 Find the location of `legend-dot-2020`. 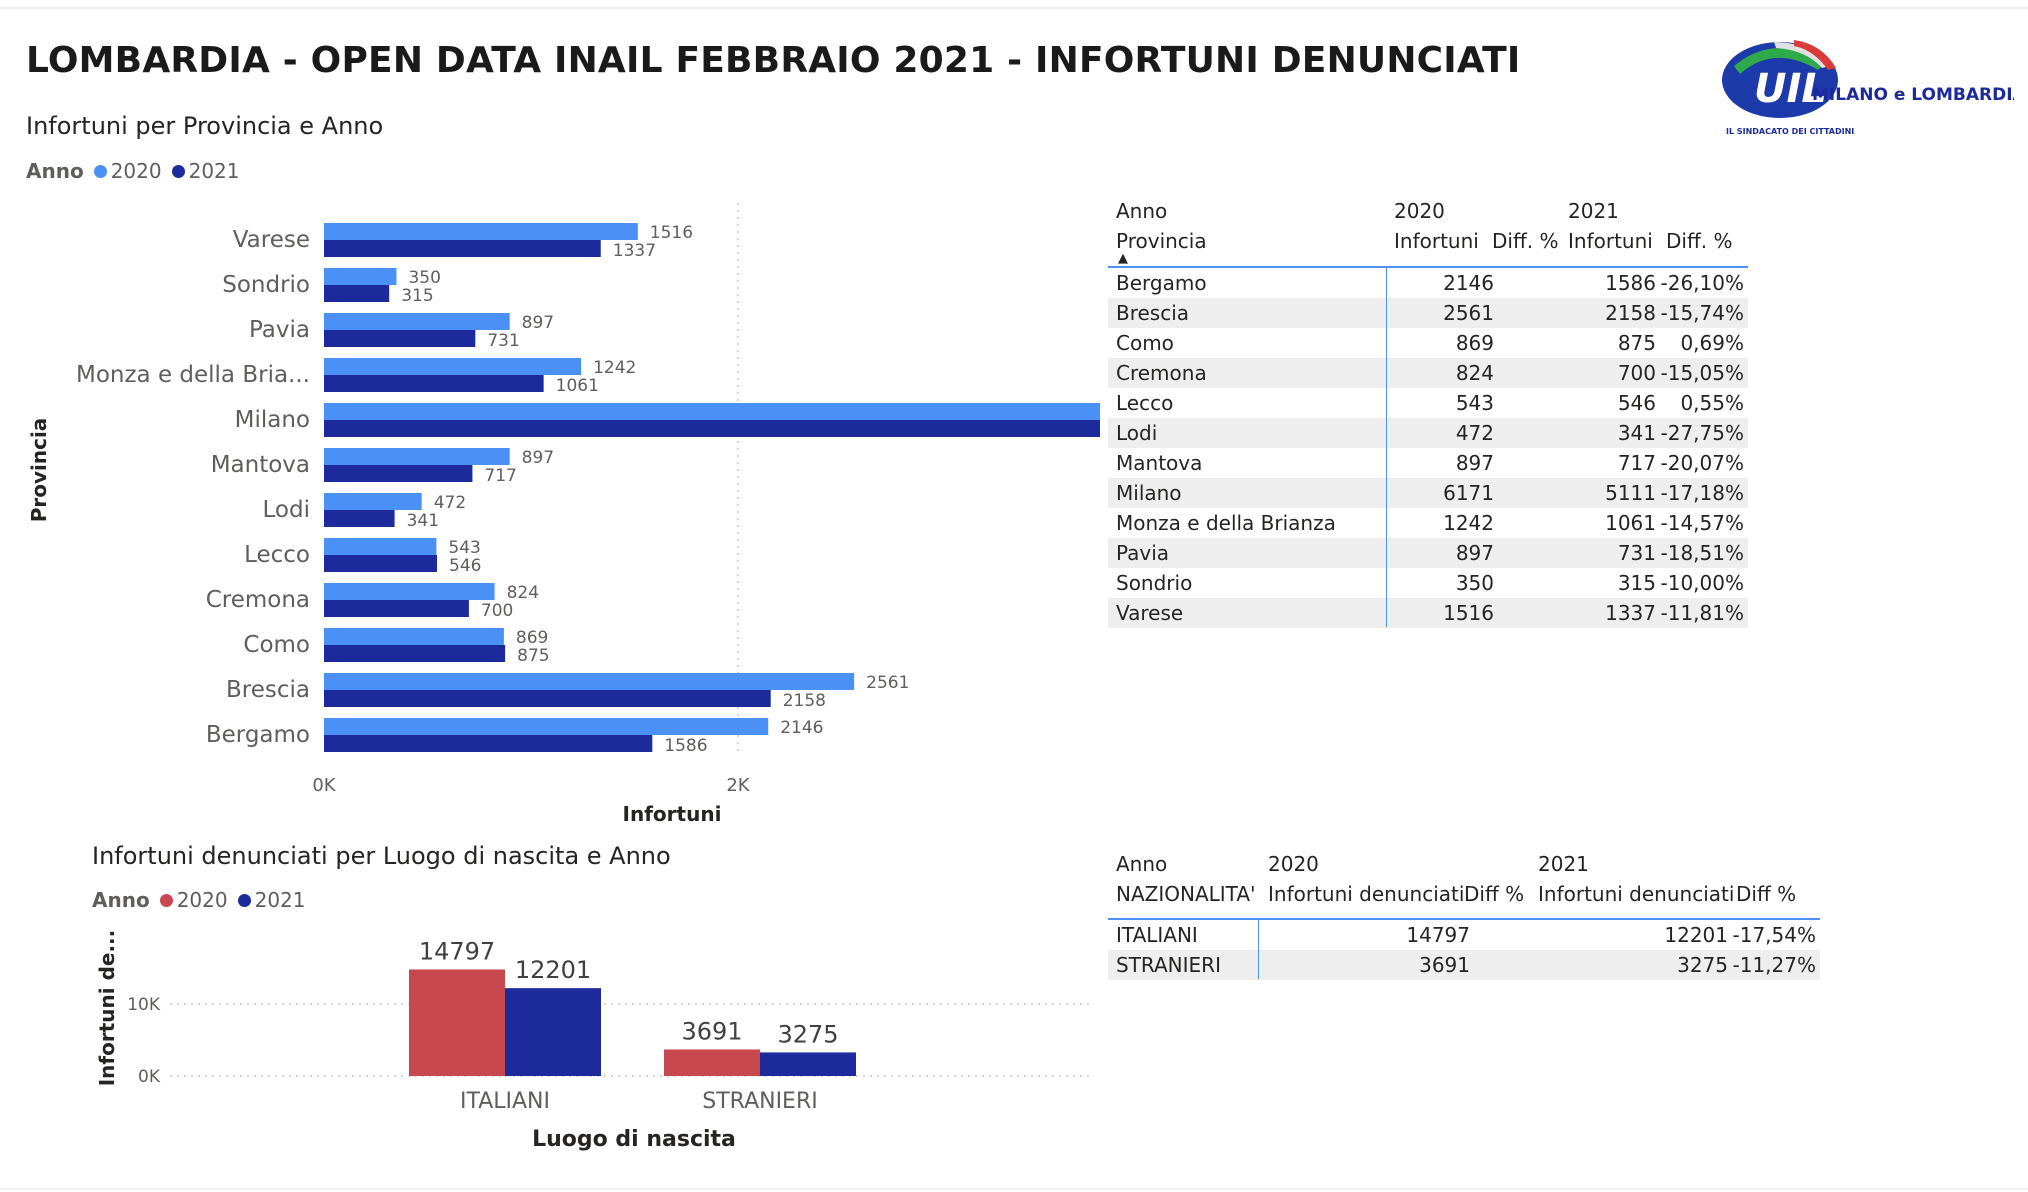

legend-dot-2020 is located at coordinates (100, 171).